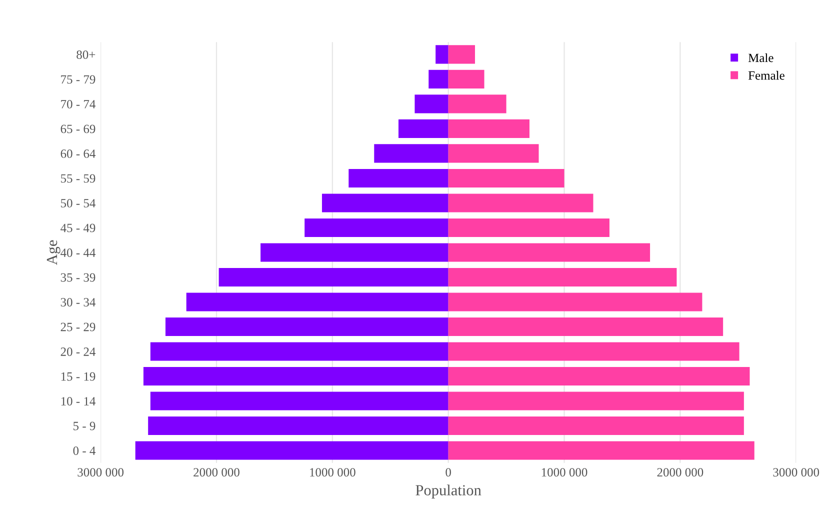  I want to click on y-tick-label: 35 - 39, so click(78, 277).